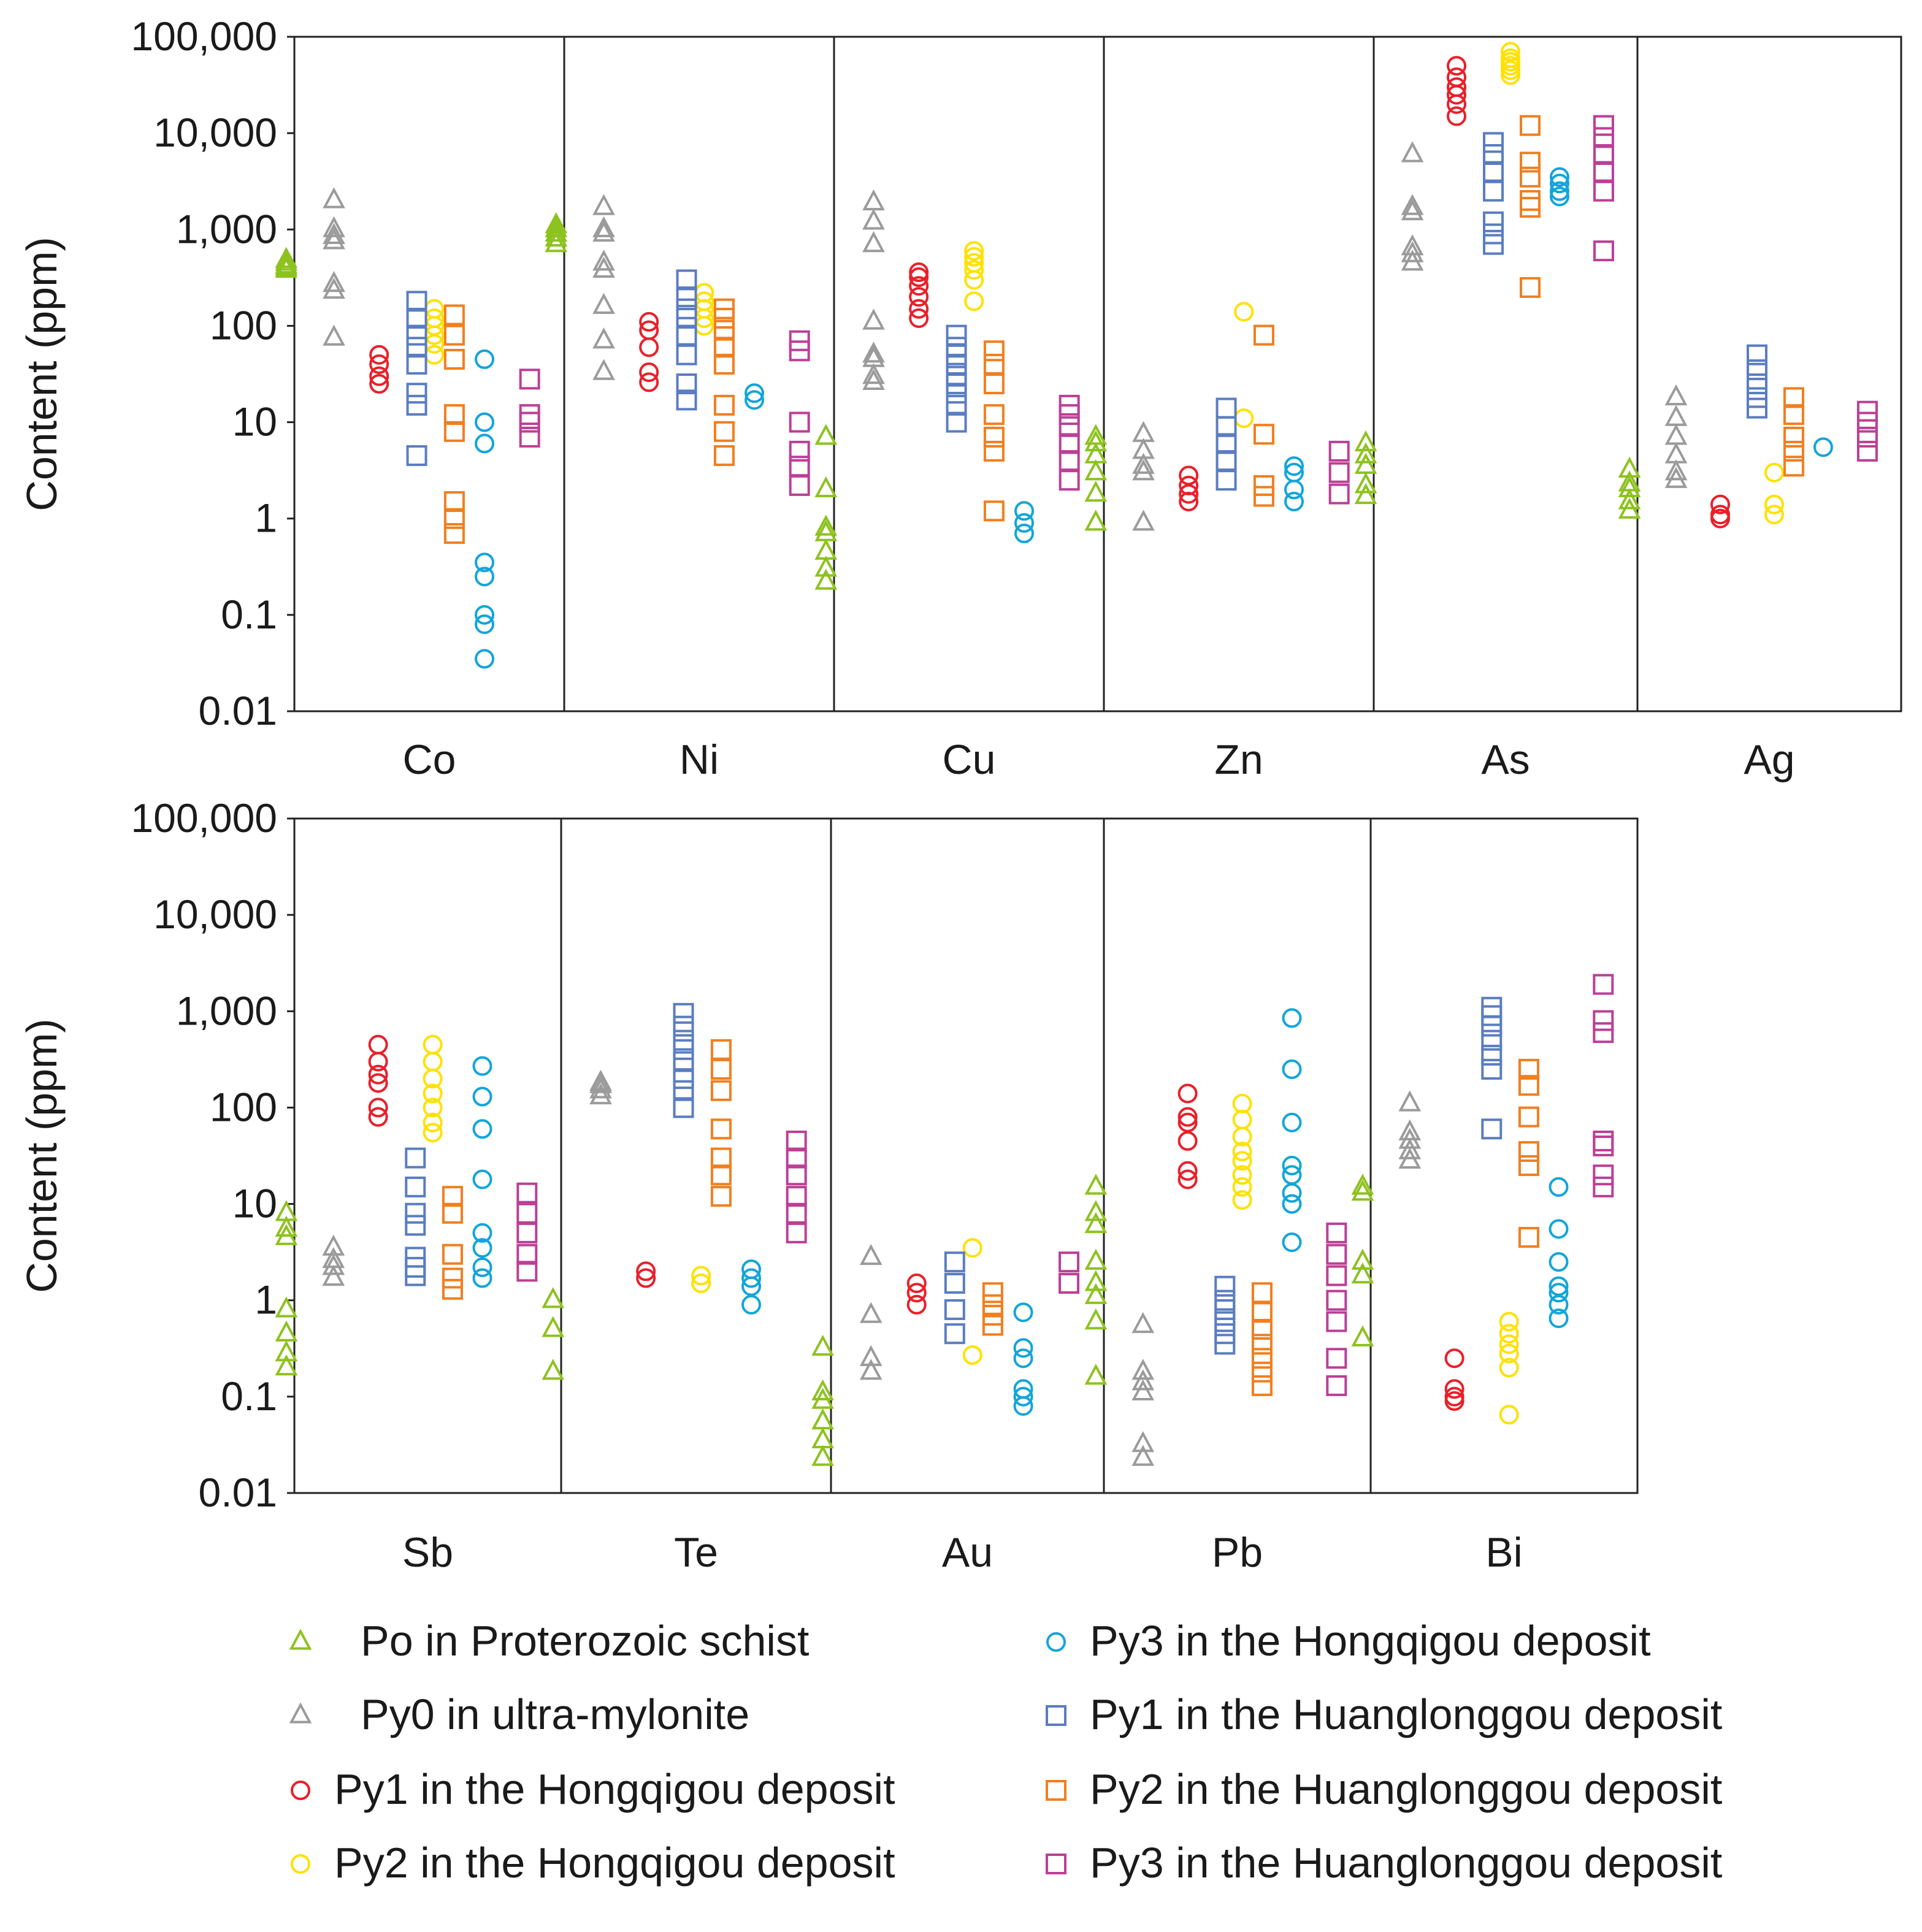  What do you see at coordinates (249, 614) in the screenshot?
I see `y-tick-label: 0.1` at bounding box center [249, 614].